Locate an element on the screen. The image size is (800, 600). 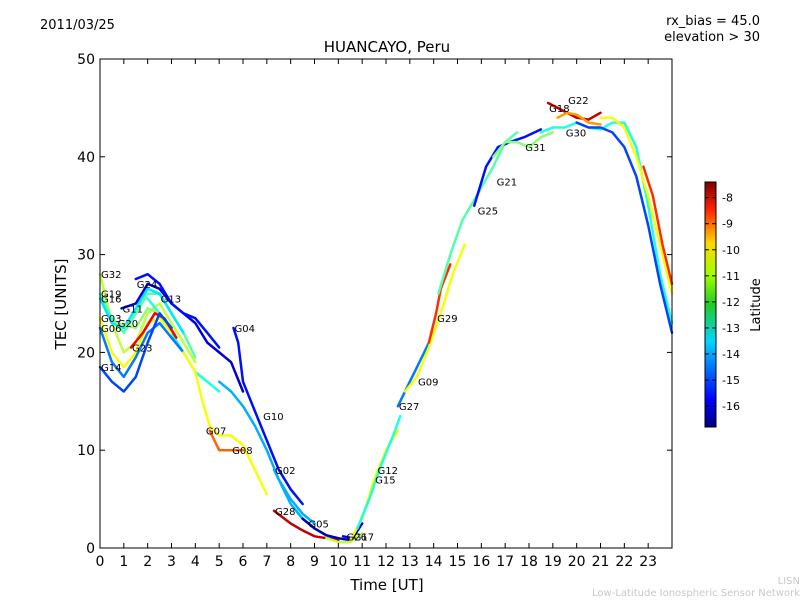
series-line-g30b is located at coordinates (624, 228).